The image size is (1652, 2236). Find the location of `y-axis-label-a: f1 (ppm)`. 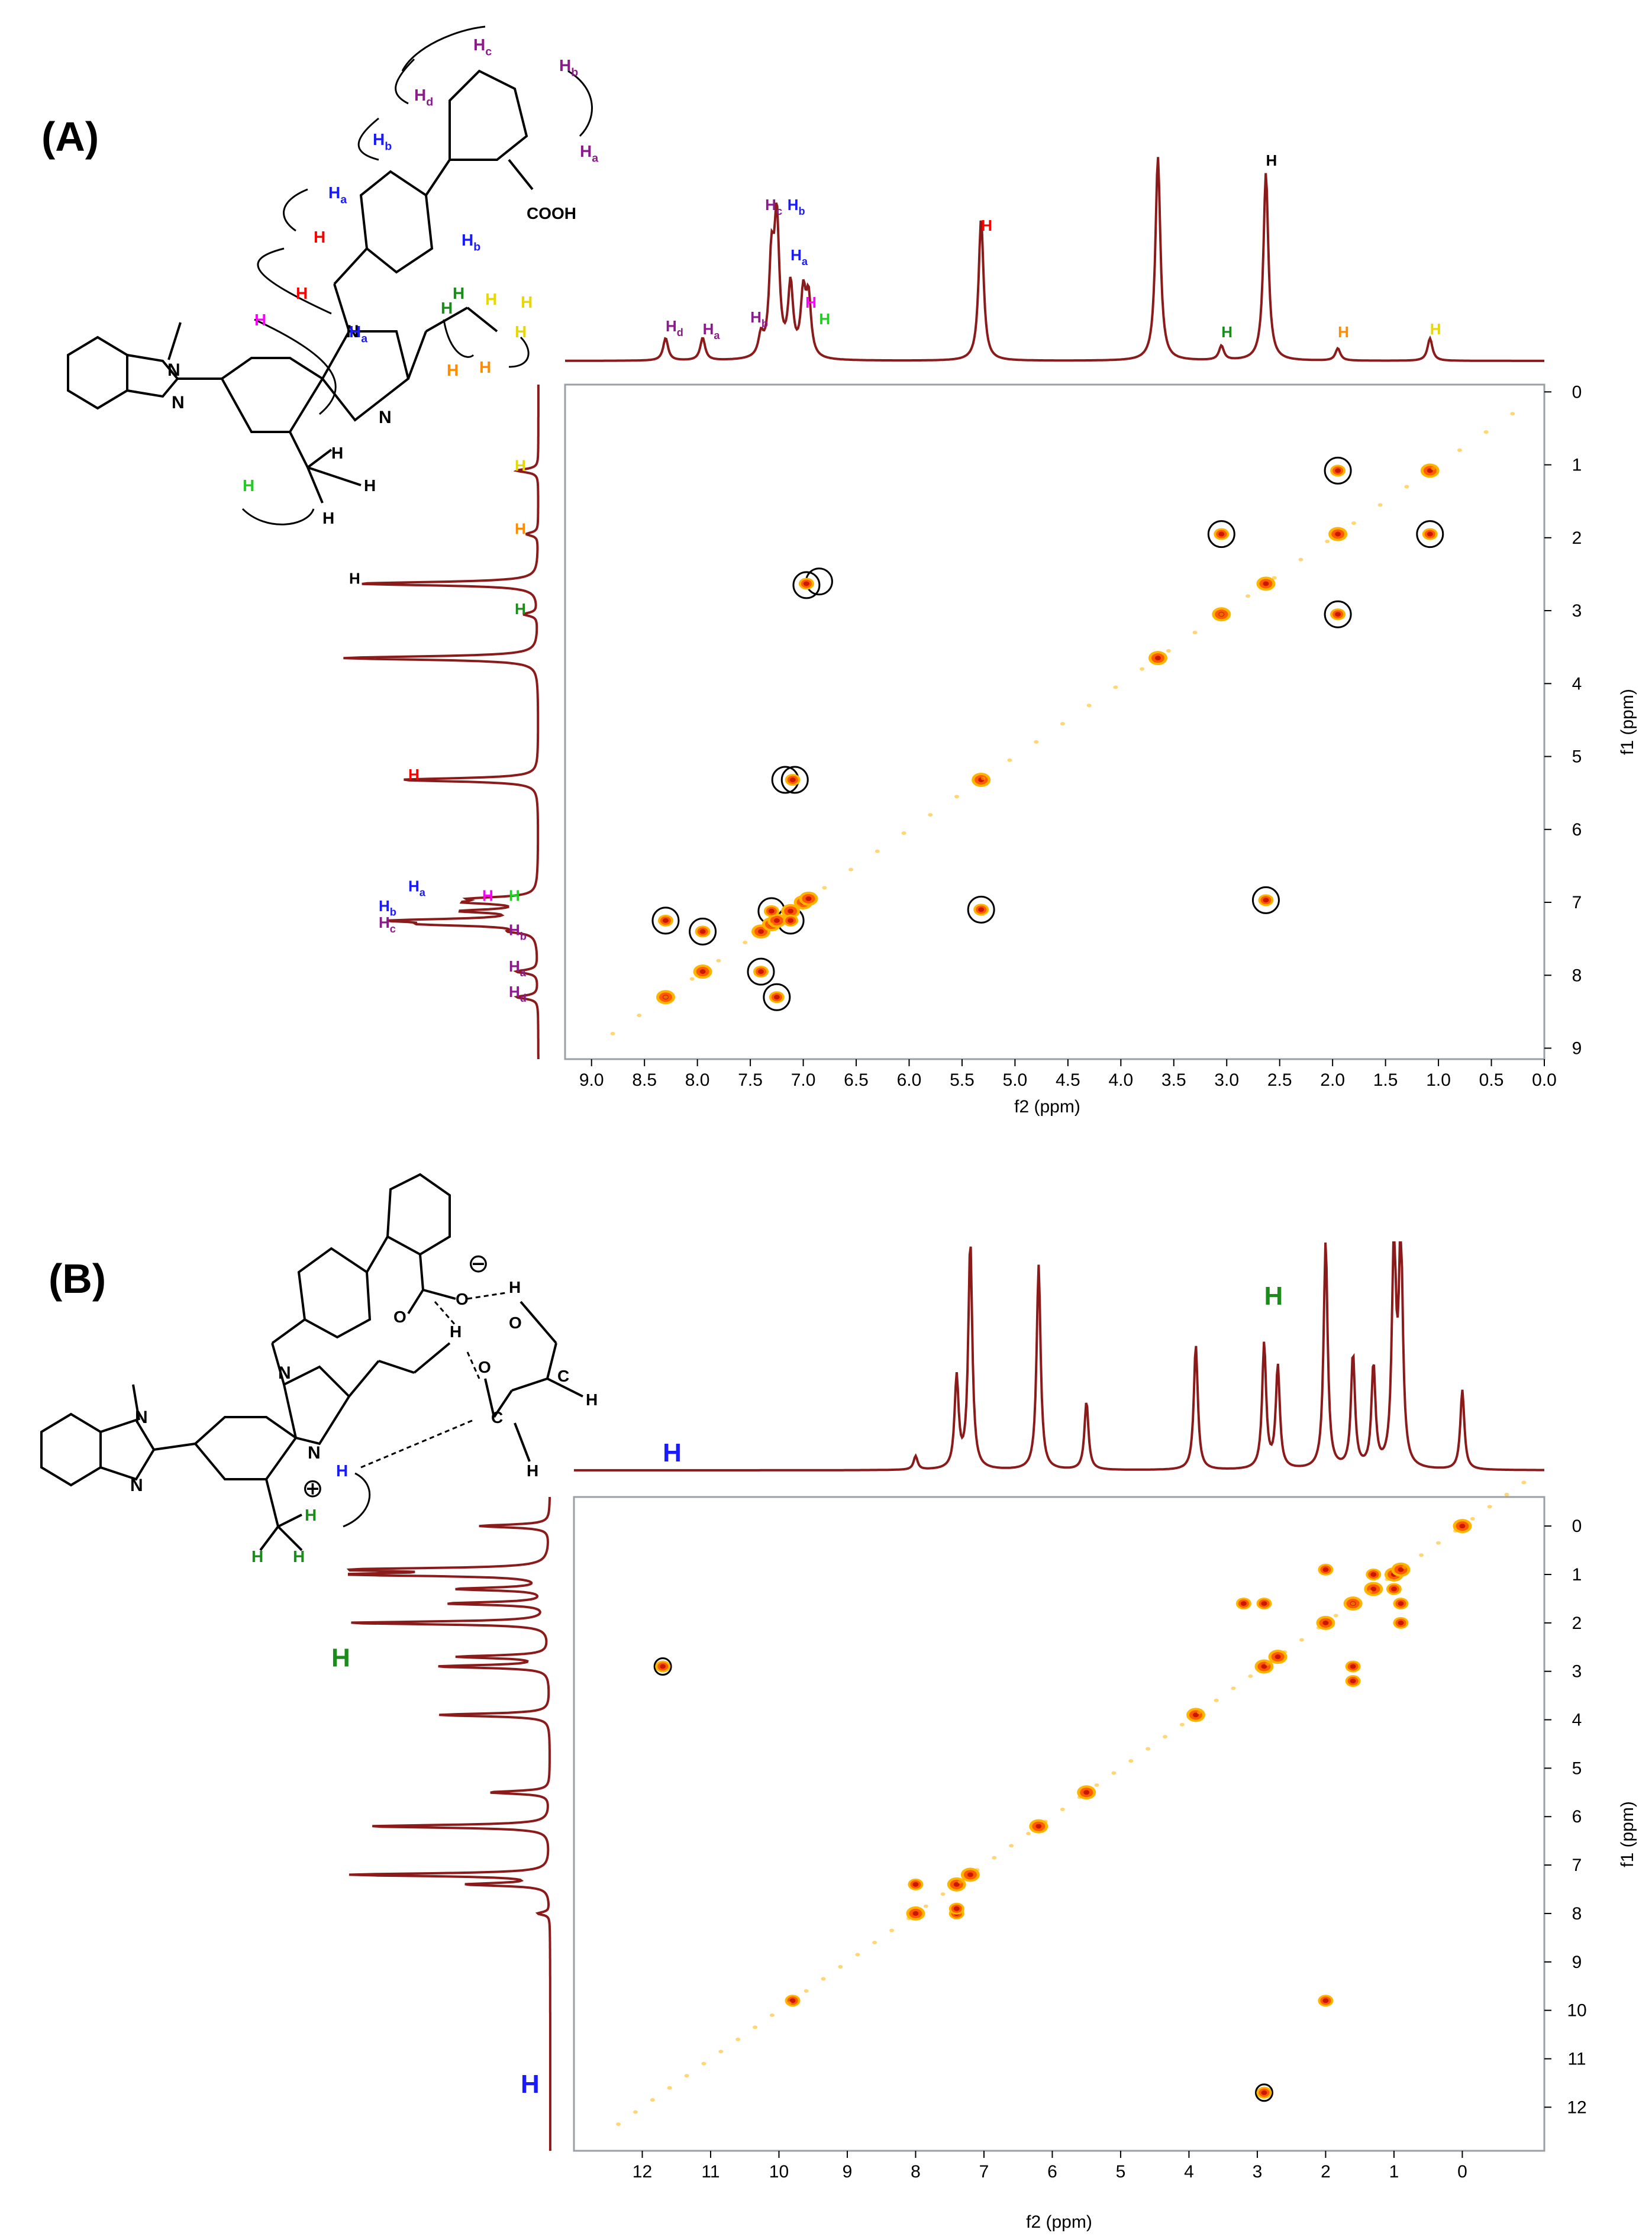

y-axis-label-a: f1 (ppm) is located at coordinates (1628, 722).